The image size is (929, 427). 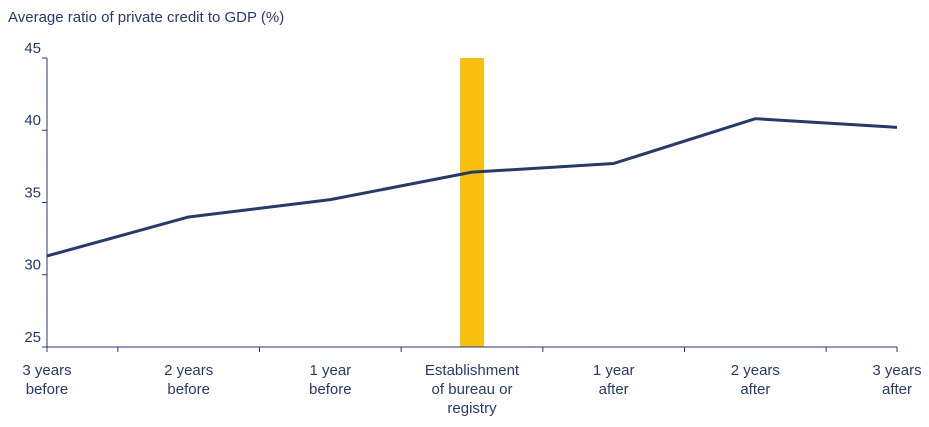 I want to click on y-tick-label: 45, so click(x=32, y=48).